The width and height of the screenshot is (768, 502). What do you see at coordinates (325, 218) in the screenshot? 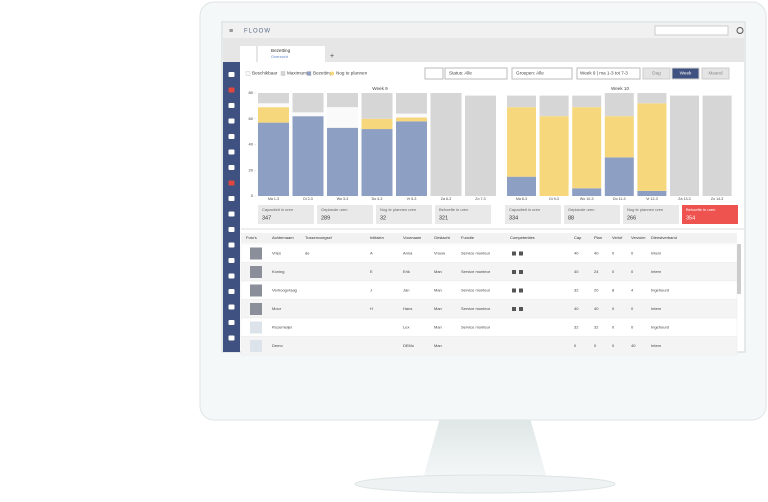
I see `summary-value: 289` at bounding box center [325, 218].